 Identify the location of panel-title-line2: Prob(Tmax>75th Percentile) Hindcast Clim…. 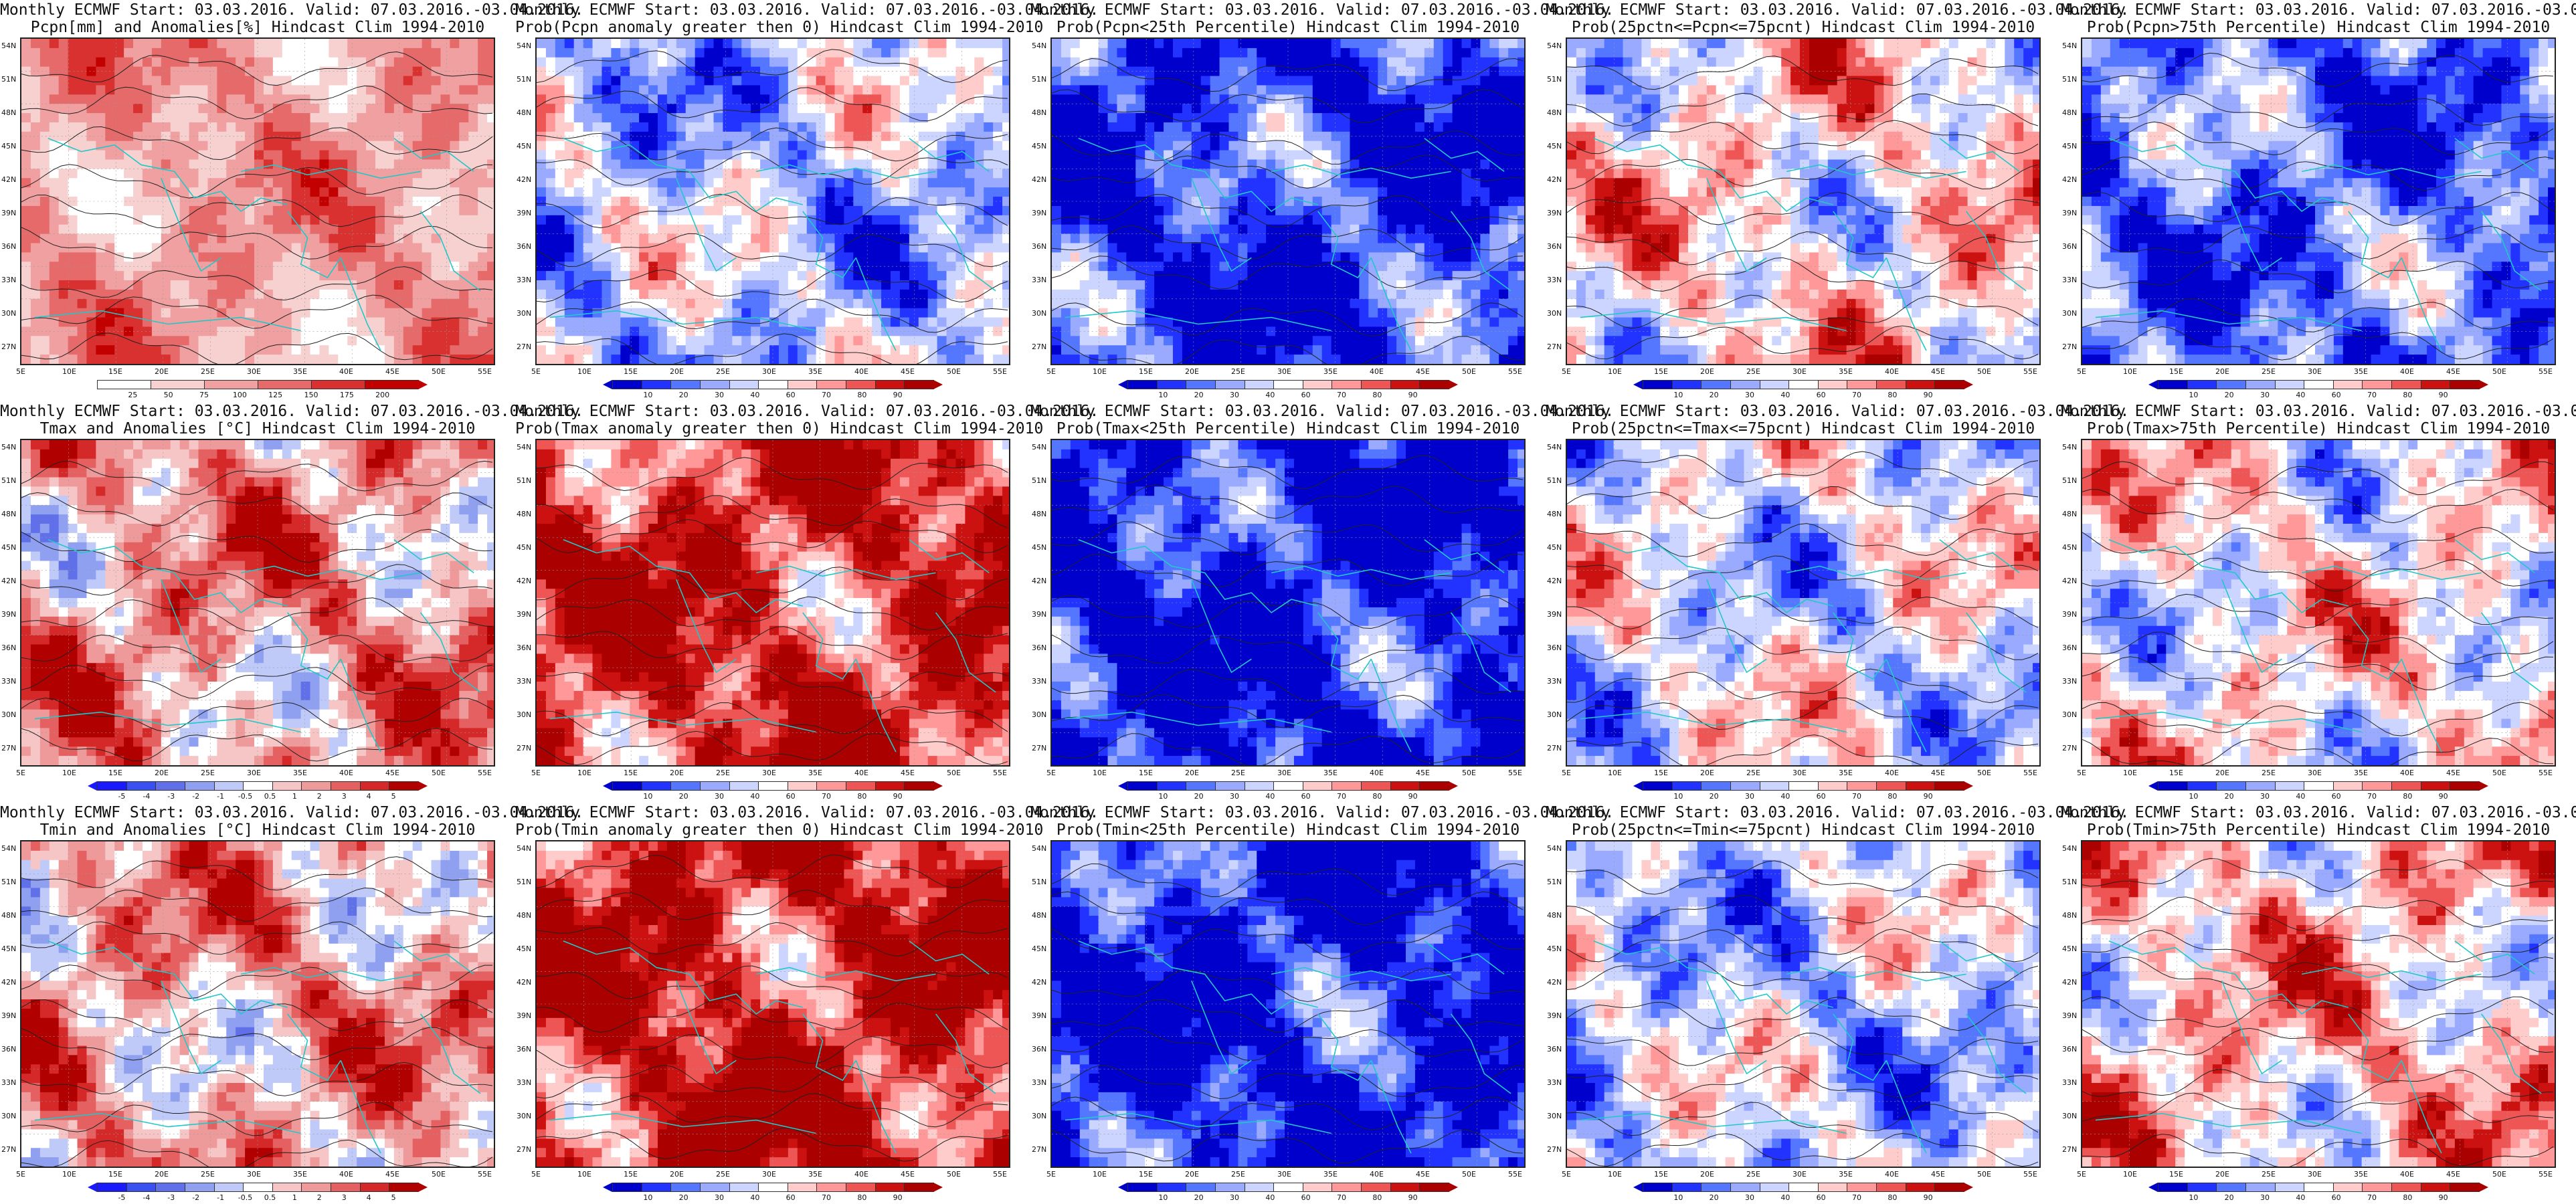
(2318, 428).